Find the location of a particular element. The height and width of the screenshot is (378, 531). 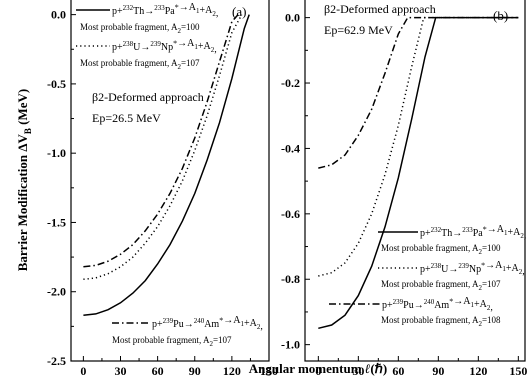

y-tick-label: -0.2 is located at coordinates (290, 83).